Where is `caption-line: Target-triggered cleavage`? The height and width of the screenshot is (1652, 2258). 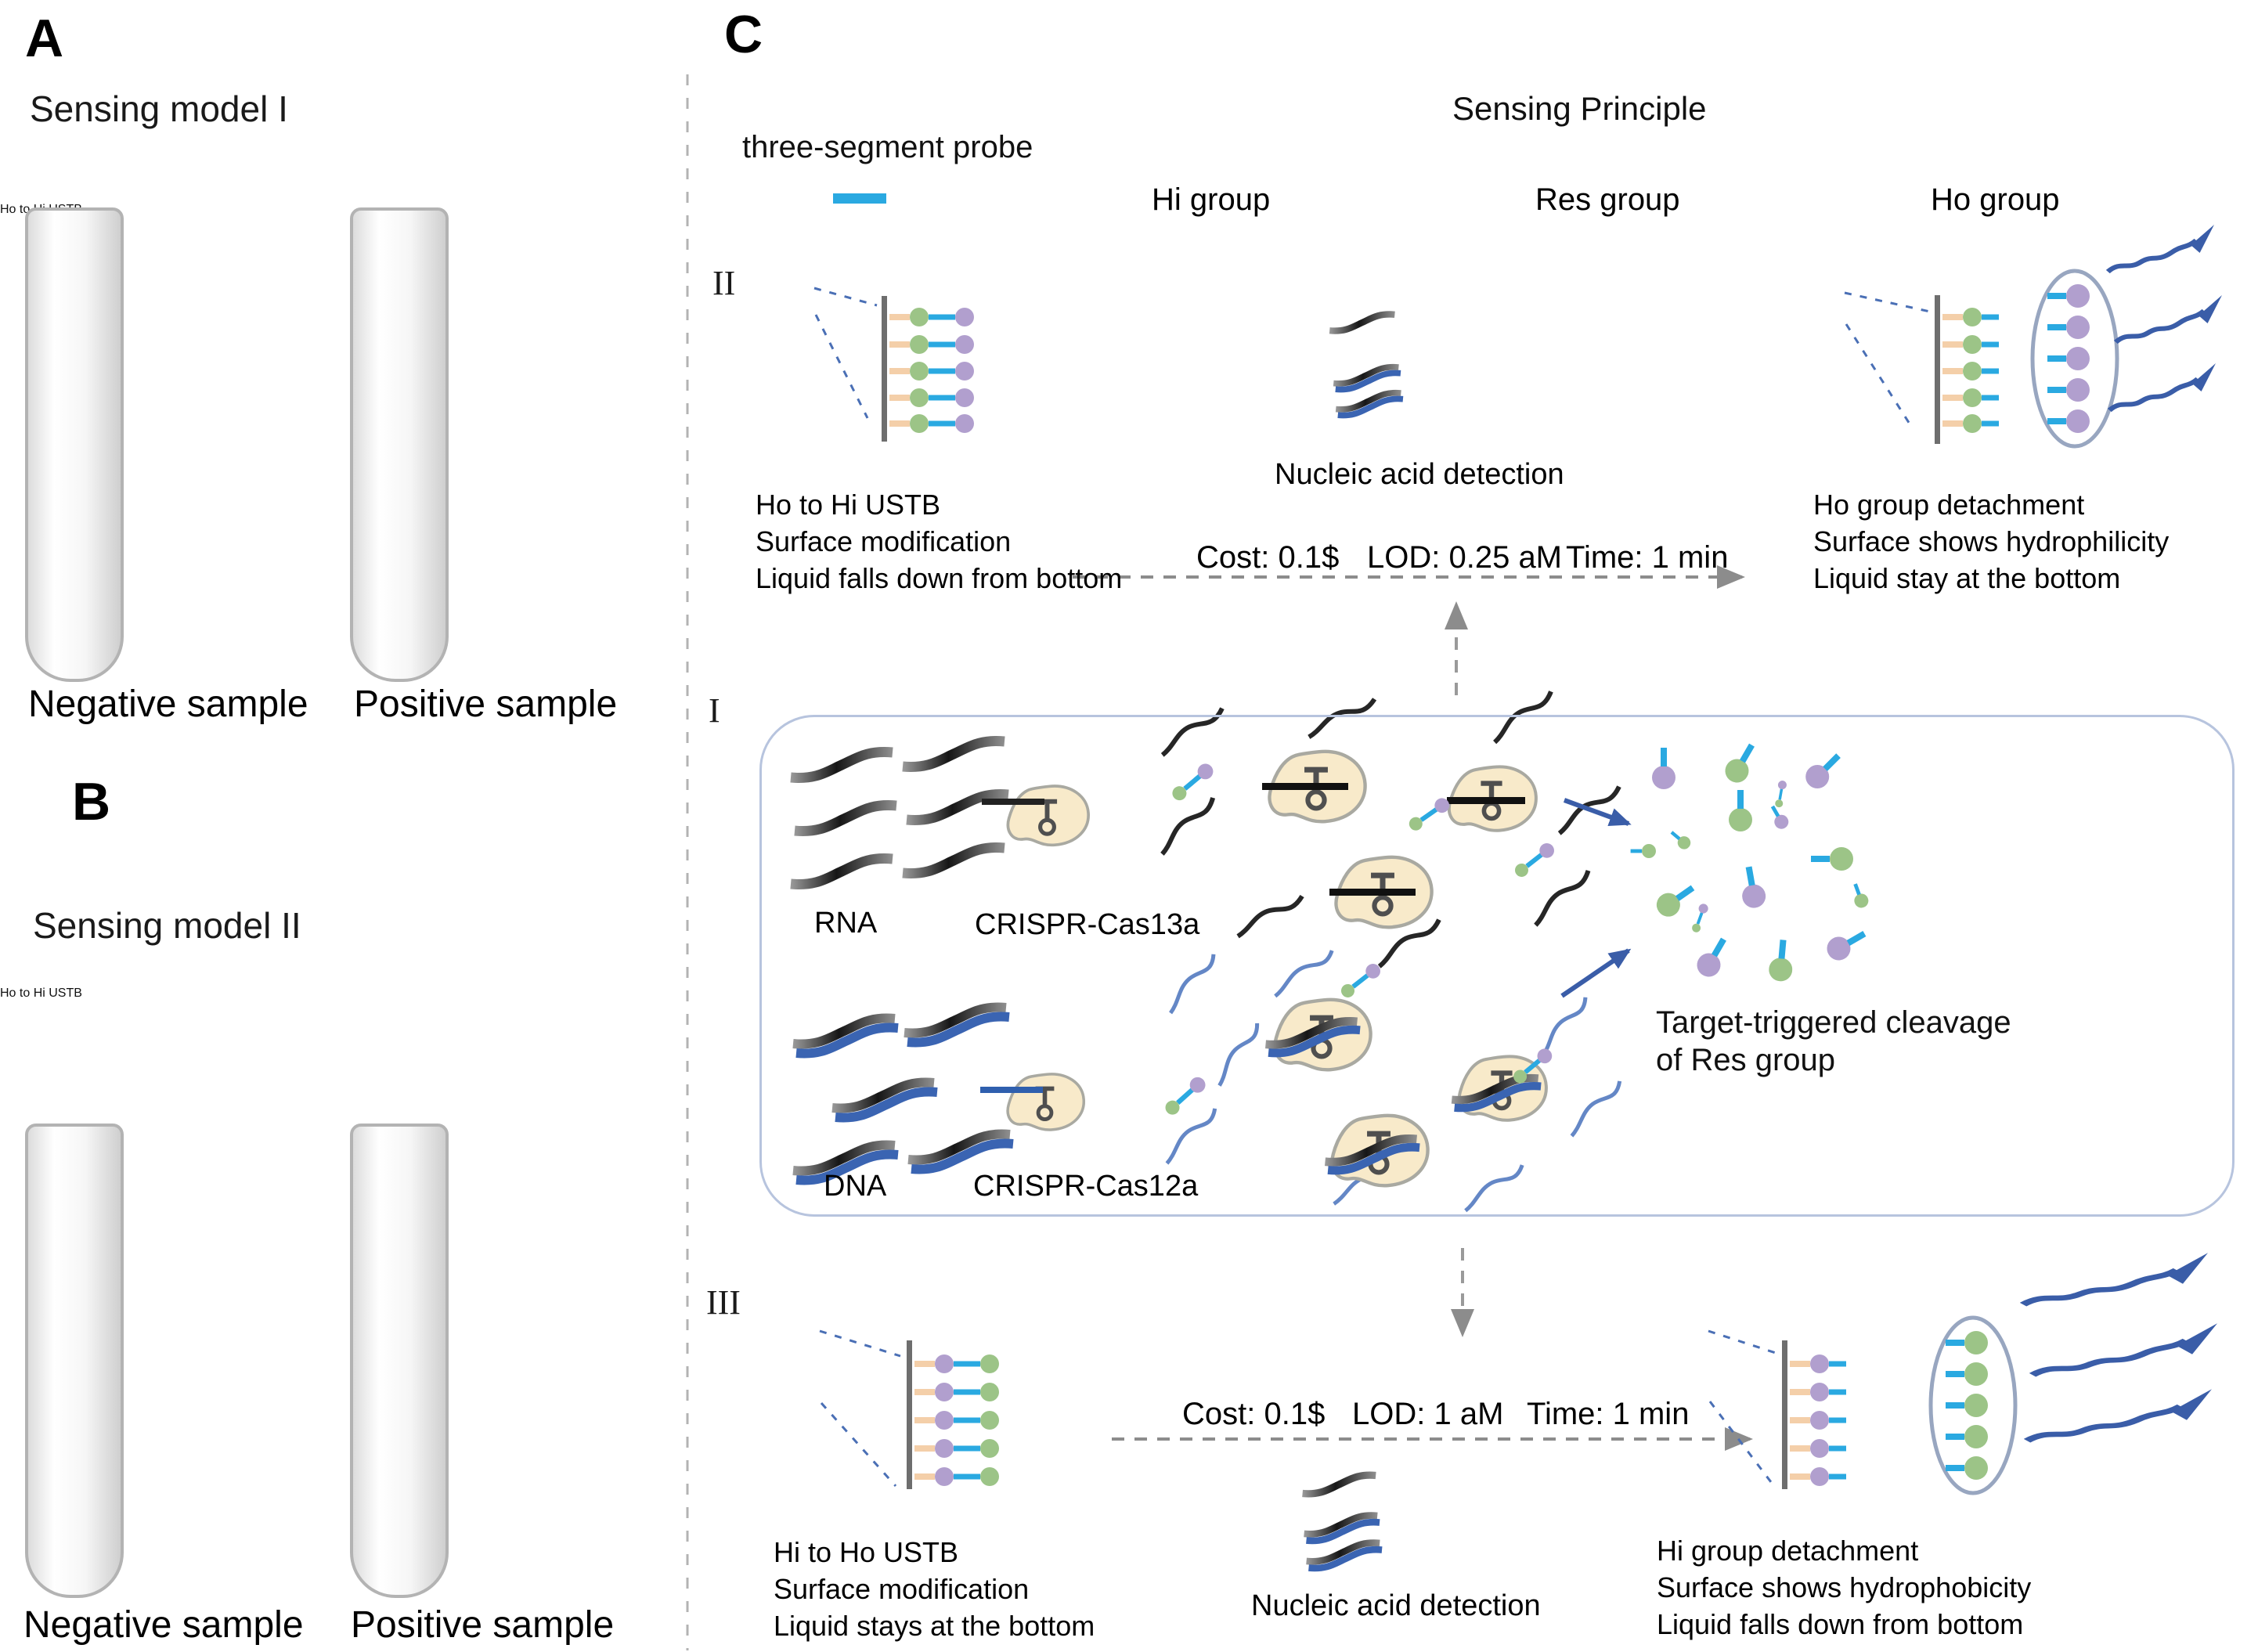
caption-line: Target-triggered cleavage is located at coordinates (1833, 1022).